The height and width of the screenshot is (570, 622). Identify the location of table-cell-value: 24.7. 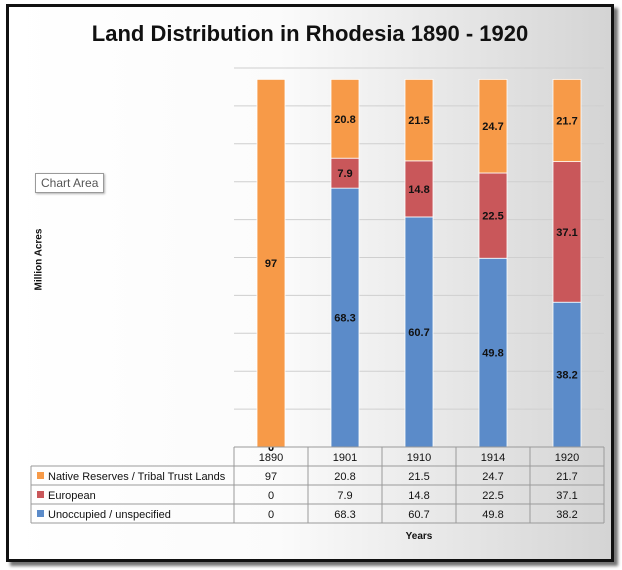
(492, 477).